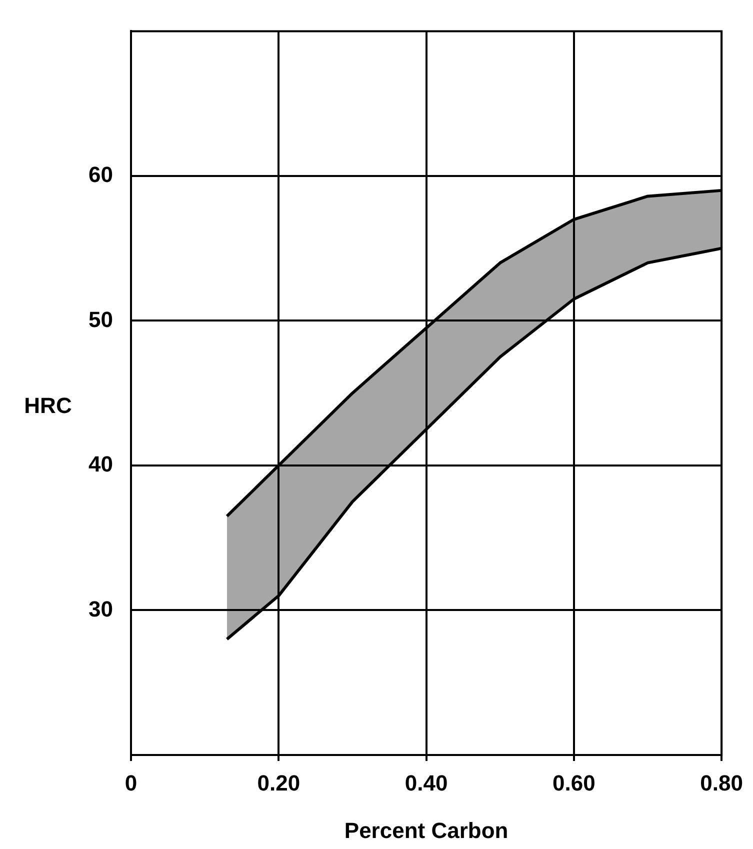  What do you see at coordinates (278, 783) in the screenshot?
I see `x-tick-label: 0.20` at bounding box center [278, 783].